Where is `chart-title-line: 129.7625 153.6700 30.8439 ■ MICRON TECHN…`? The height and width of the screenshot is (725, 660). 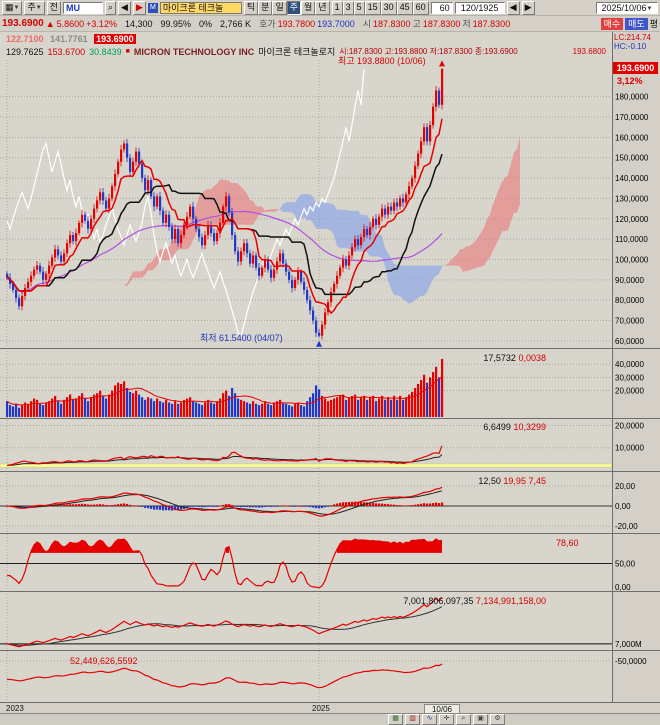
chart-title-line: 129.7625 153.6700 30.8439 ■ MICRON TECHN… is located at coordinates (306, 51).